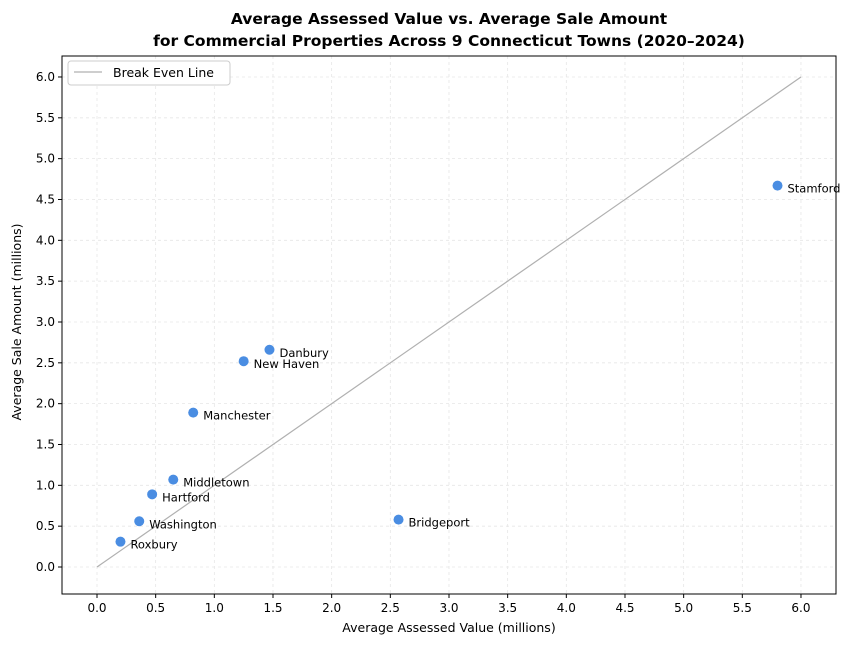 The height and width of the screenshot is (645, 856). I want to click on x-tick-label: 5.5, so click(742, 608).